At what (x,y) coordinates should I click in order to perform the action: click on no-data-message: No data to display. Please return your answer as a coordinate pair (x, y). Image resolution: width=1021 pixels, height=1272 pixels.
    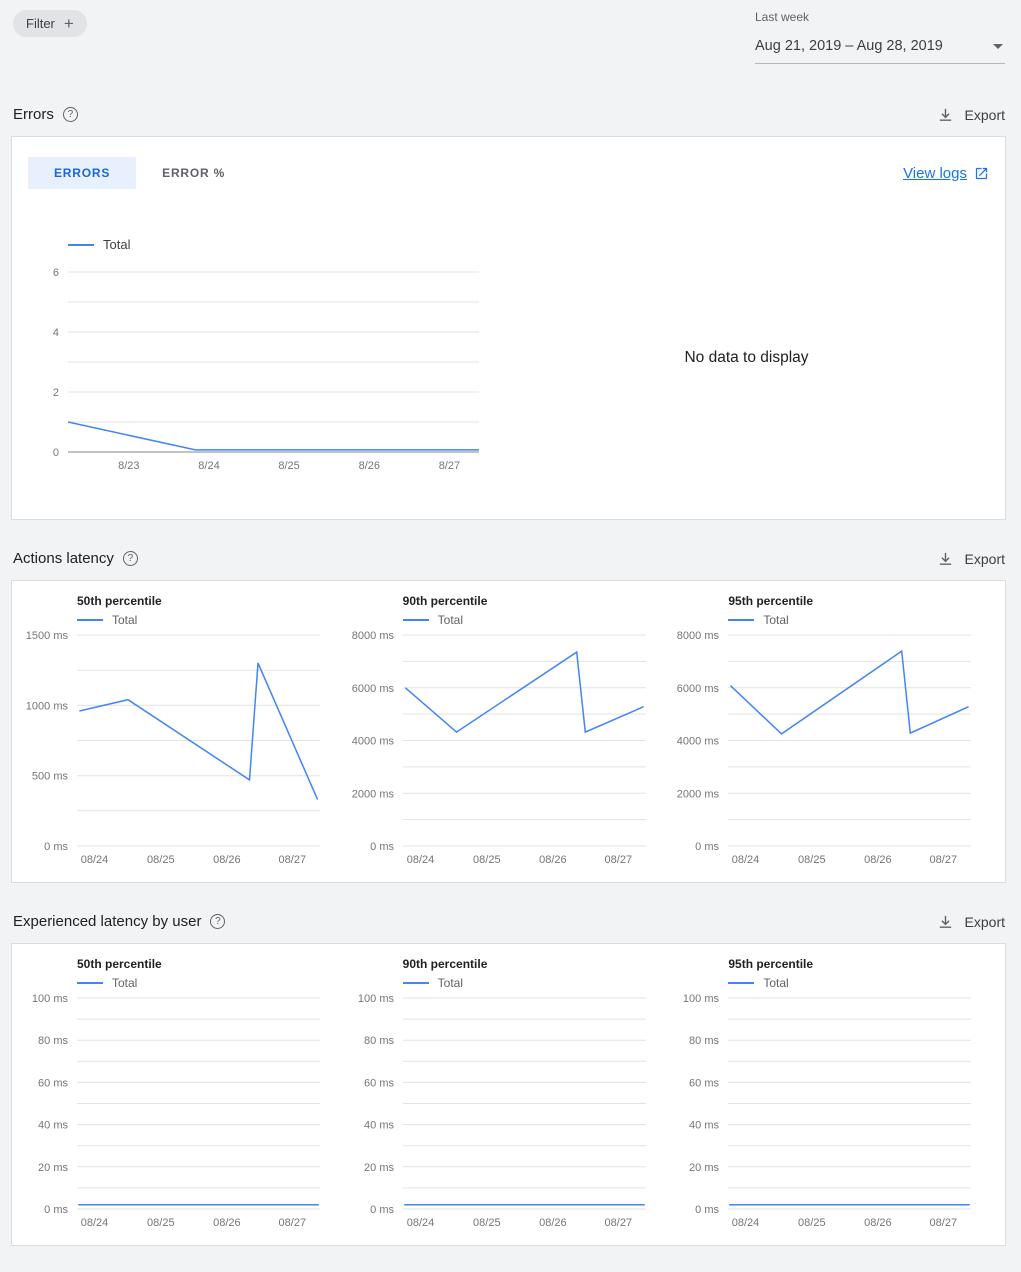
    Looking at the image, I should click on (746, 357).